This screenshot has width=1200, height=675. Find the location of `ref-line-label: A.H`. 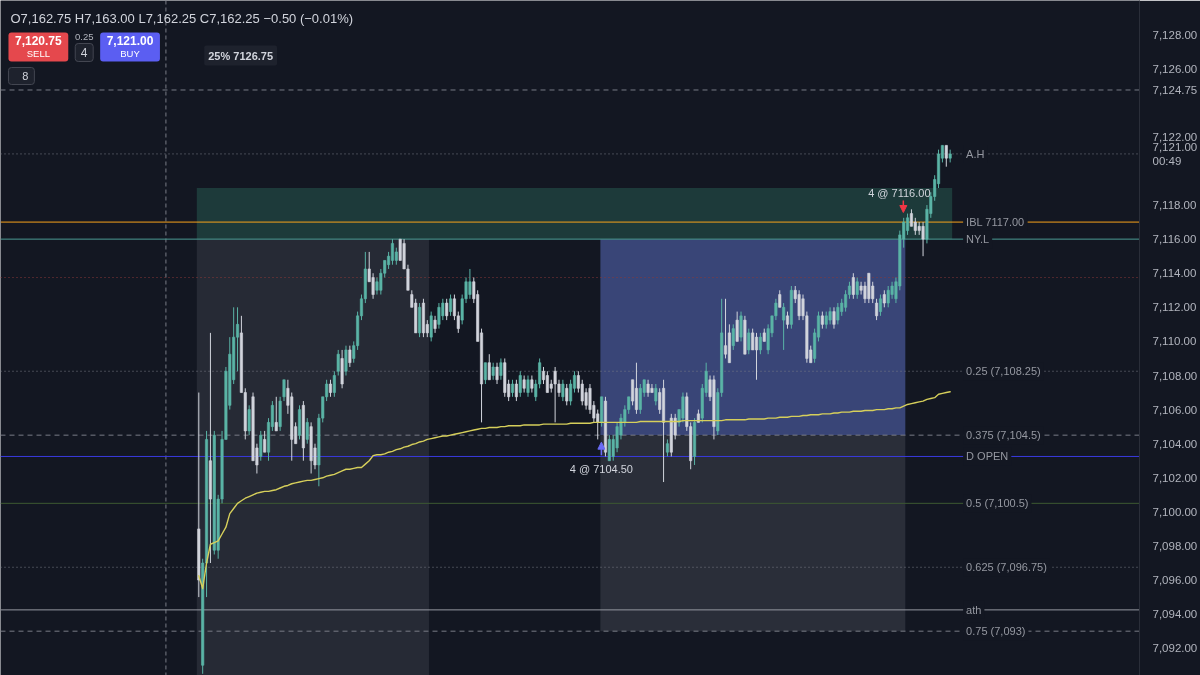

ref-line-label: A.H is located at coordinates (975, 153).